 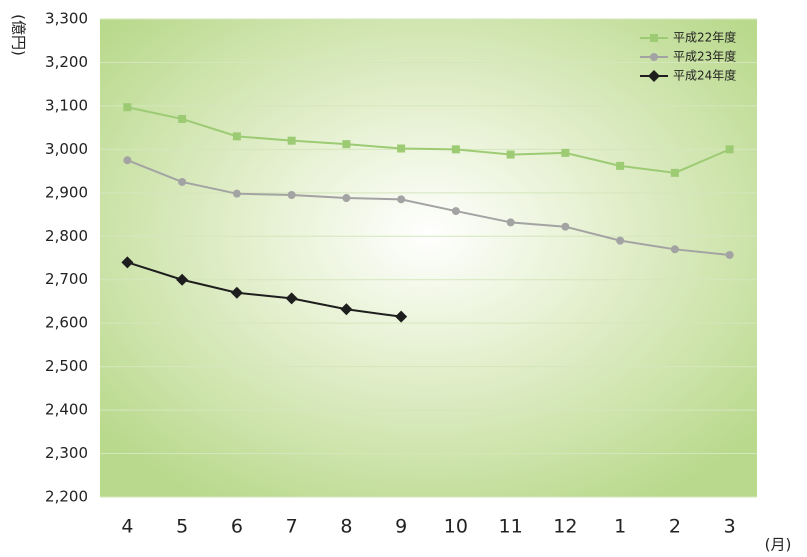 What do you see at coordinates (66, 497) in the screenshot?
I see `y-tick-label: 2,200` at bounding box center [66, 497].